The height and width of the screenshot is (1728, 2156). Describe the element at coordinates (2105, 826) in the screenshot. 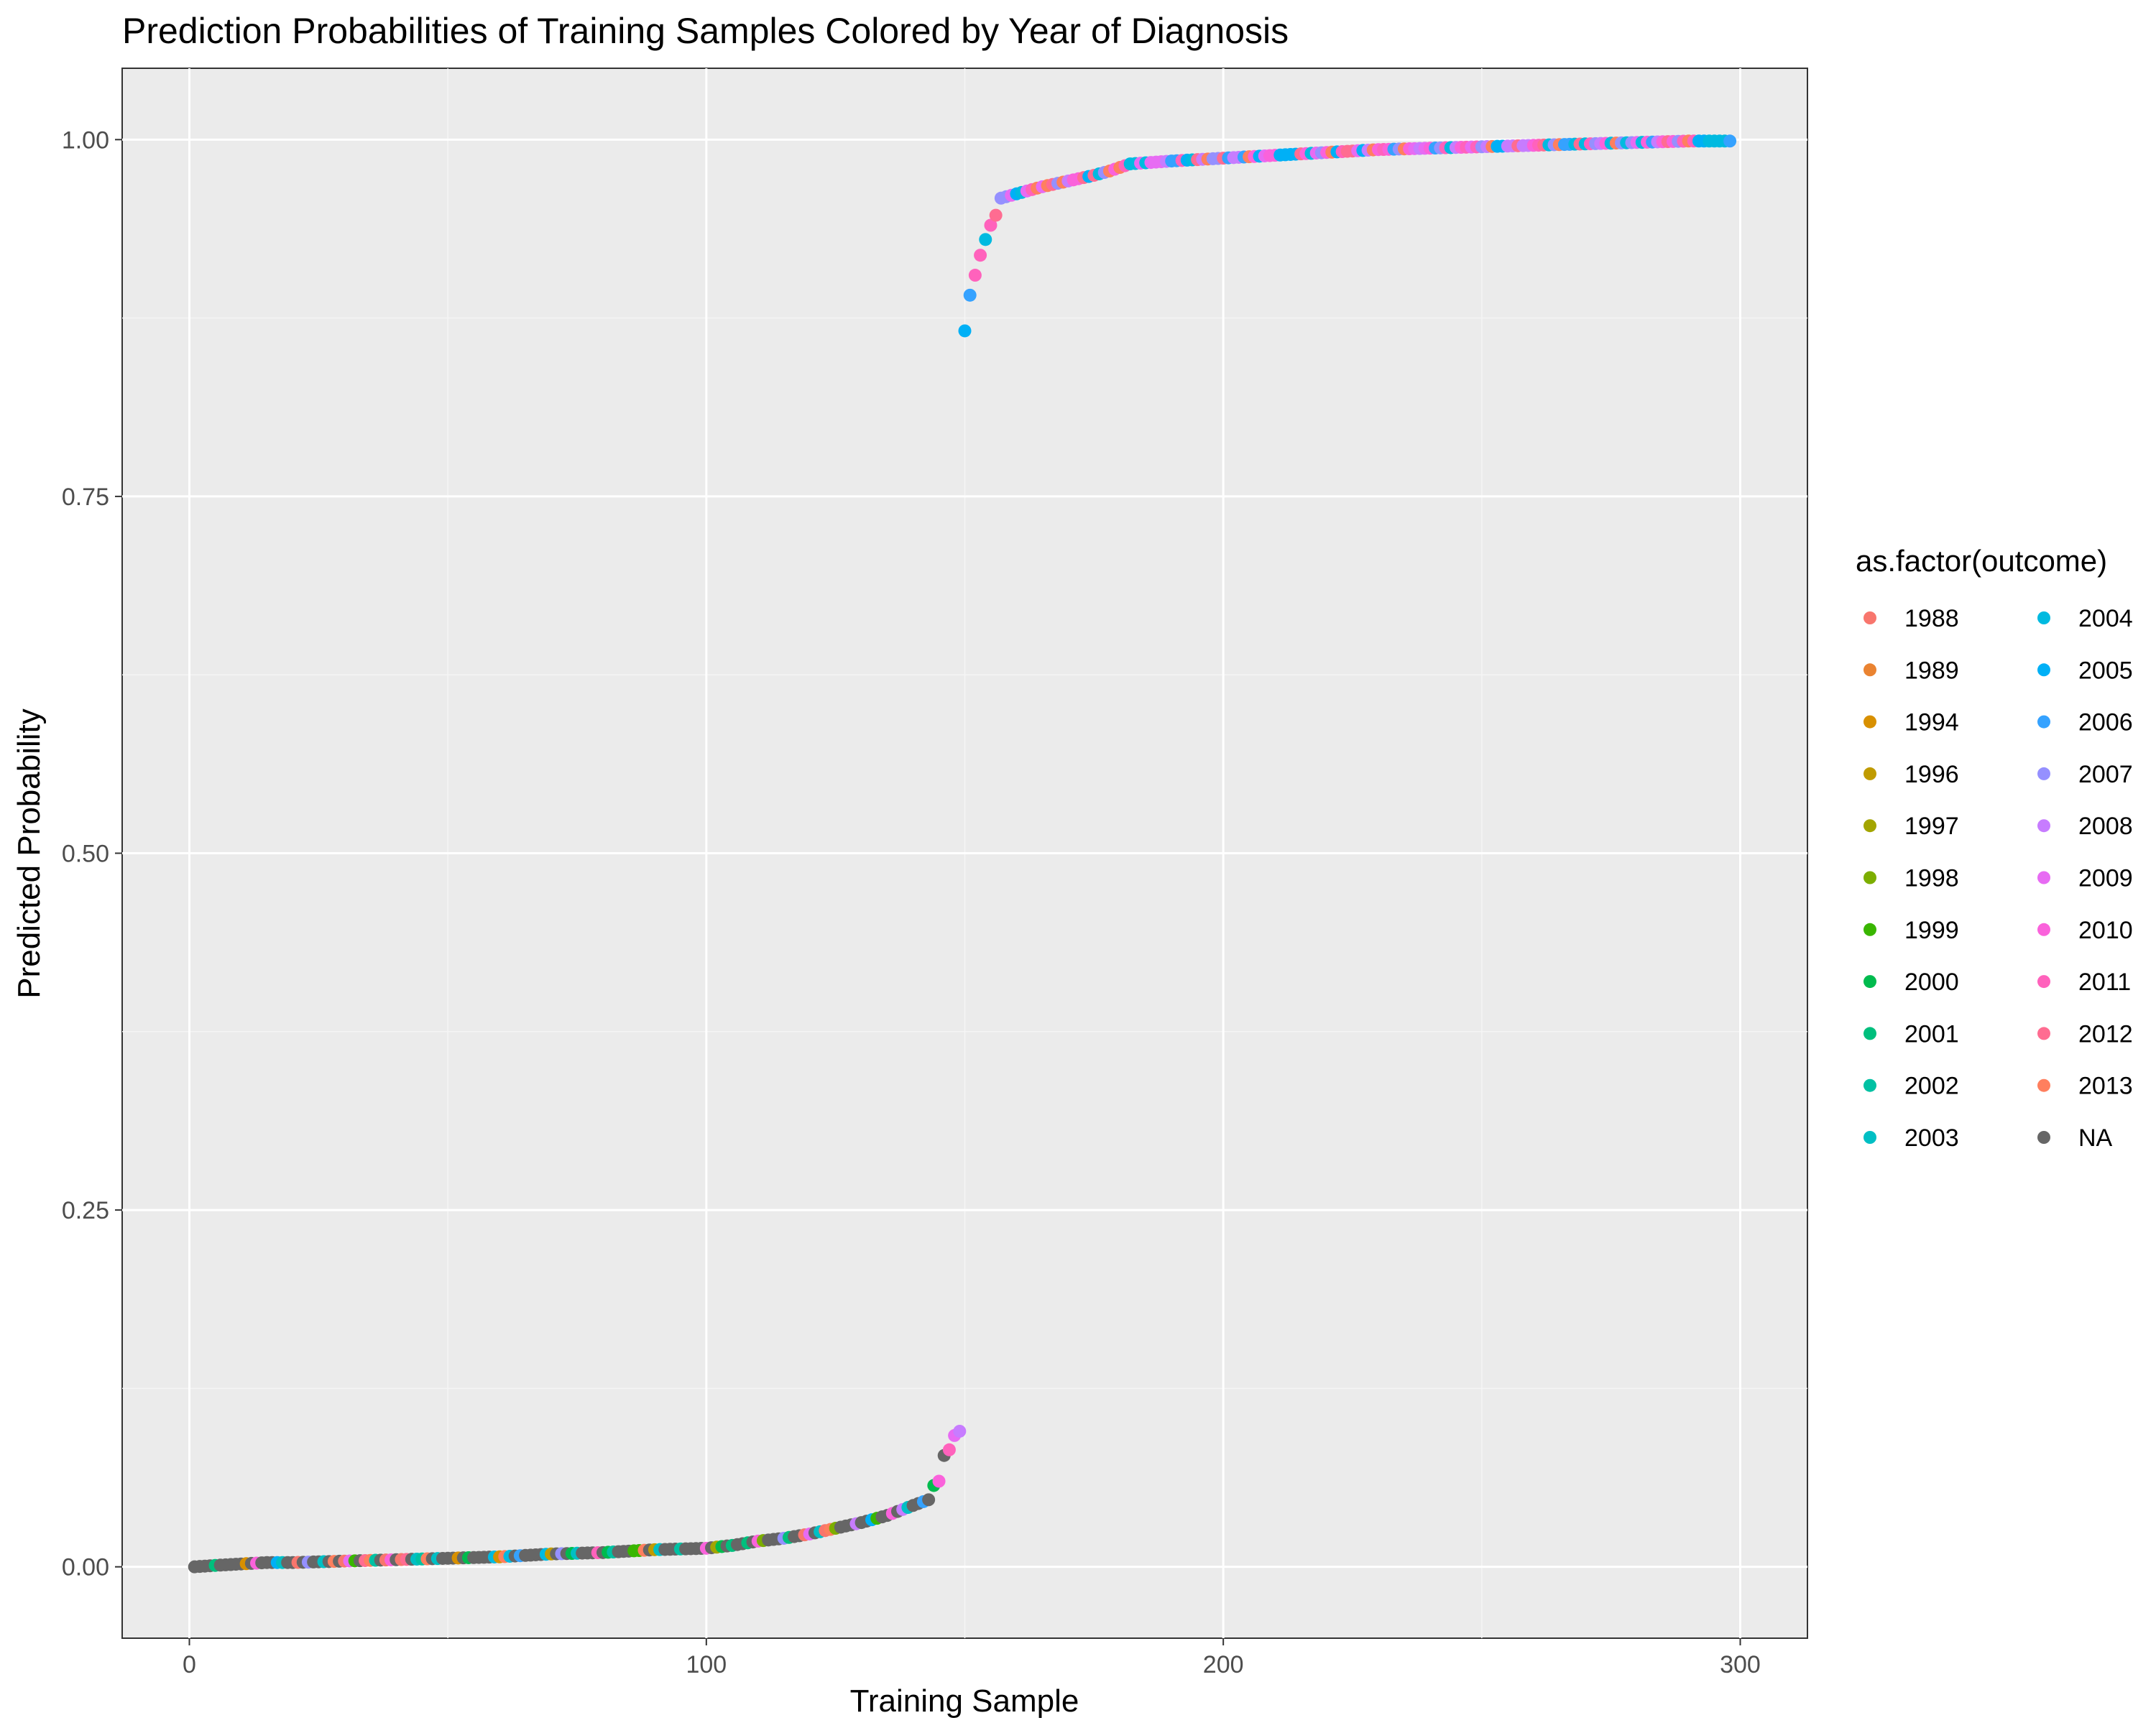

I see `legend-item-label: 2008` at that location.